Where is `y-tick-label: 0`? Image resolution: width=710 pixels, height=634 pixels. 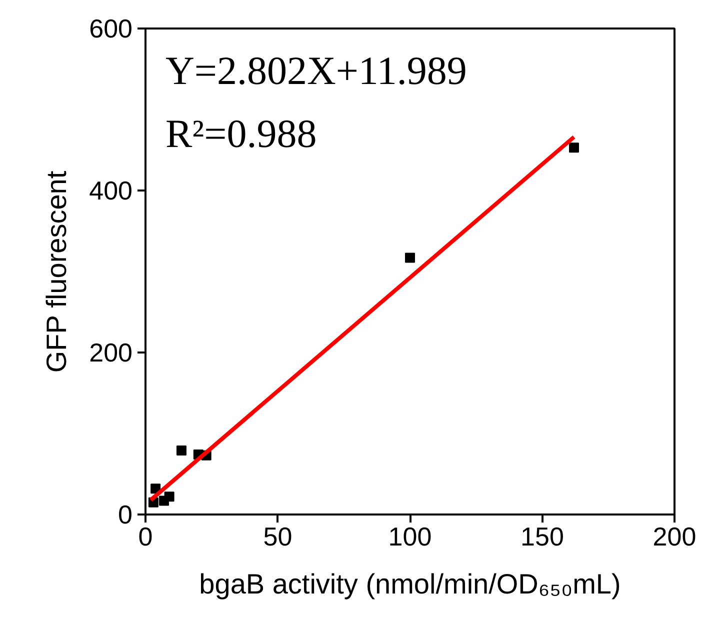 y-tick-label: 0 is located at coordinates (125, 515).